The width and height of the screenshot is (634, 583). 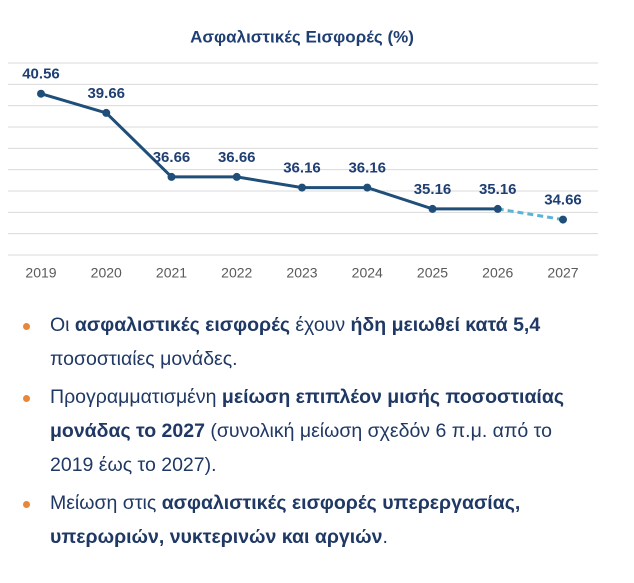 I want to click on x-tick-label: 2023, so click(x=301, y=273).